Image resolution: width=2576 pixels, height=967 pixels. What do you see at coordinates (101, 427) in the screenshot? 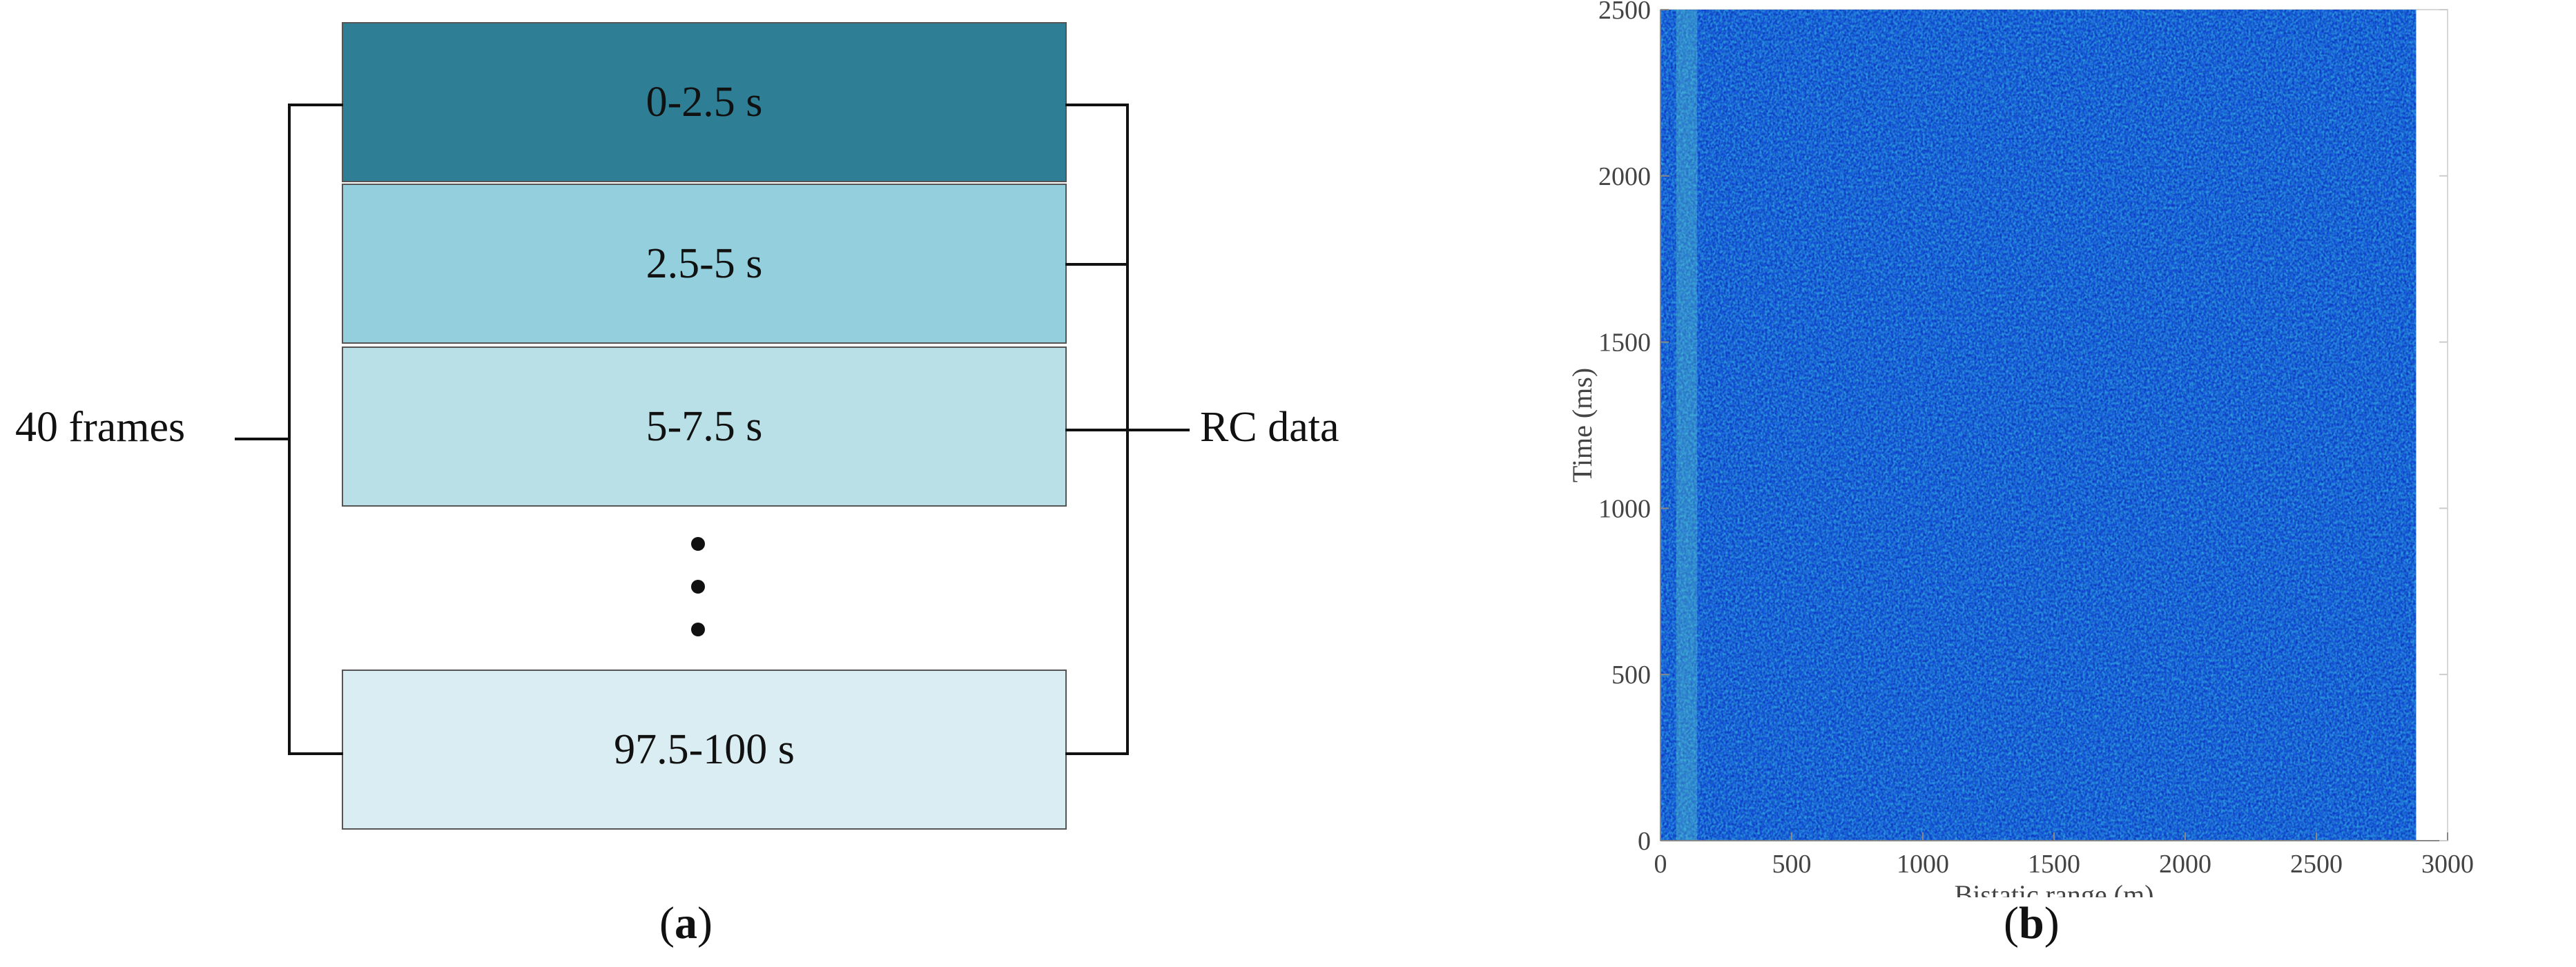
I see `left-label: 40 frames` at bounding box center [101, 427].